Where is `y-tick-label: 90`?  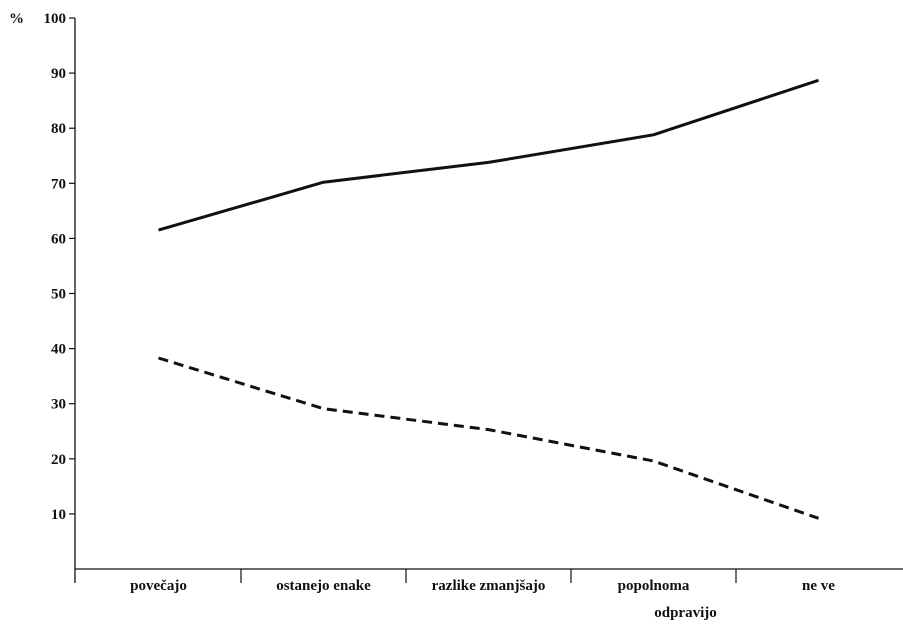 y-tick-label: 90 is located at coordinates (58, 74).